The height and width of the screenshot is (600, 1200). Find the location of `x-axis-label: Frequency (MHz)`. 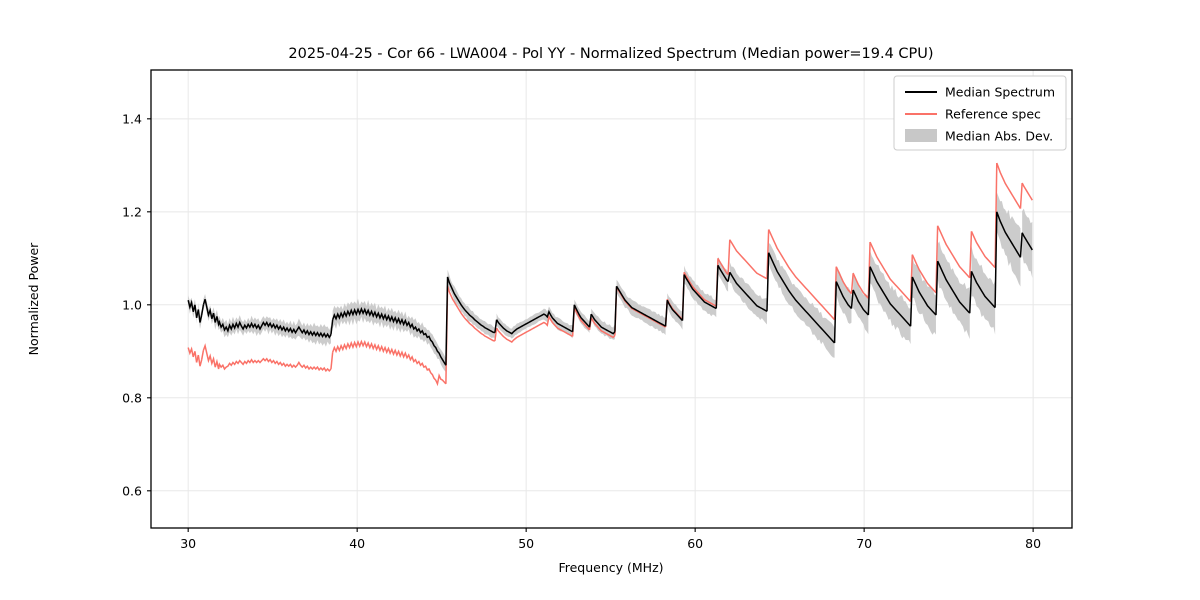

x-axis-label: Frequency (MHz) is located at coordinates (610, 567).